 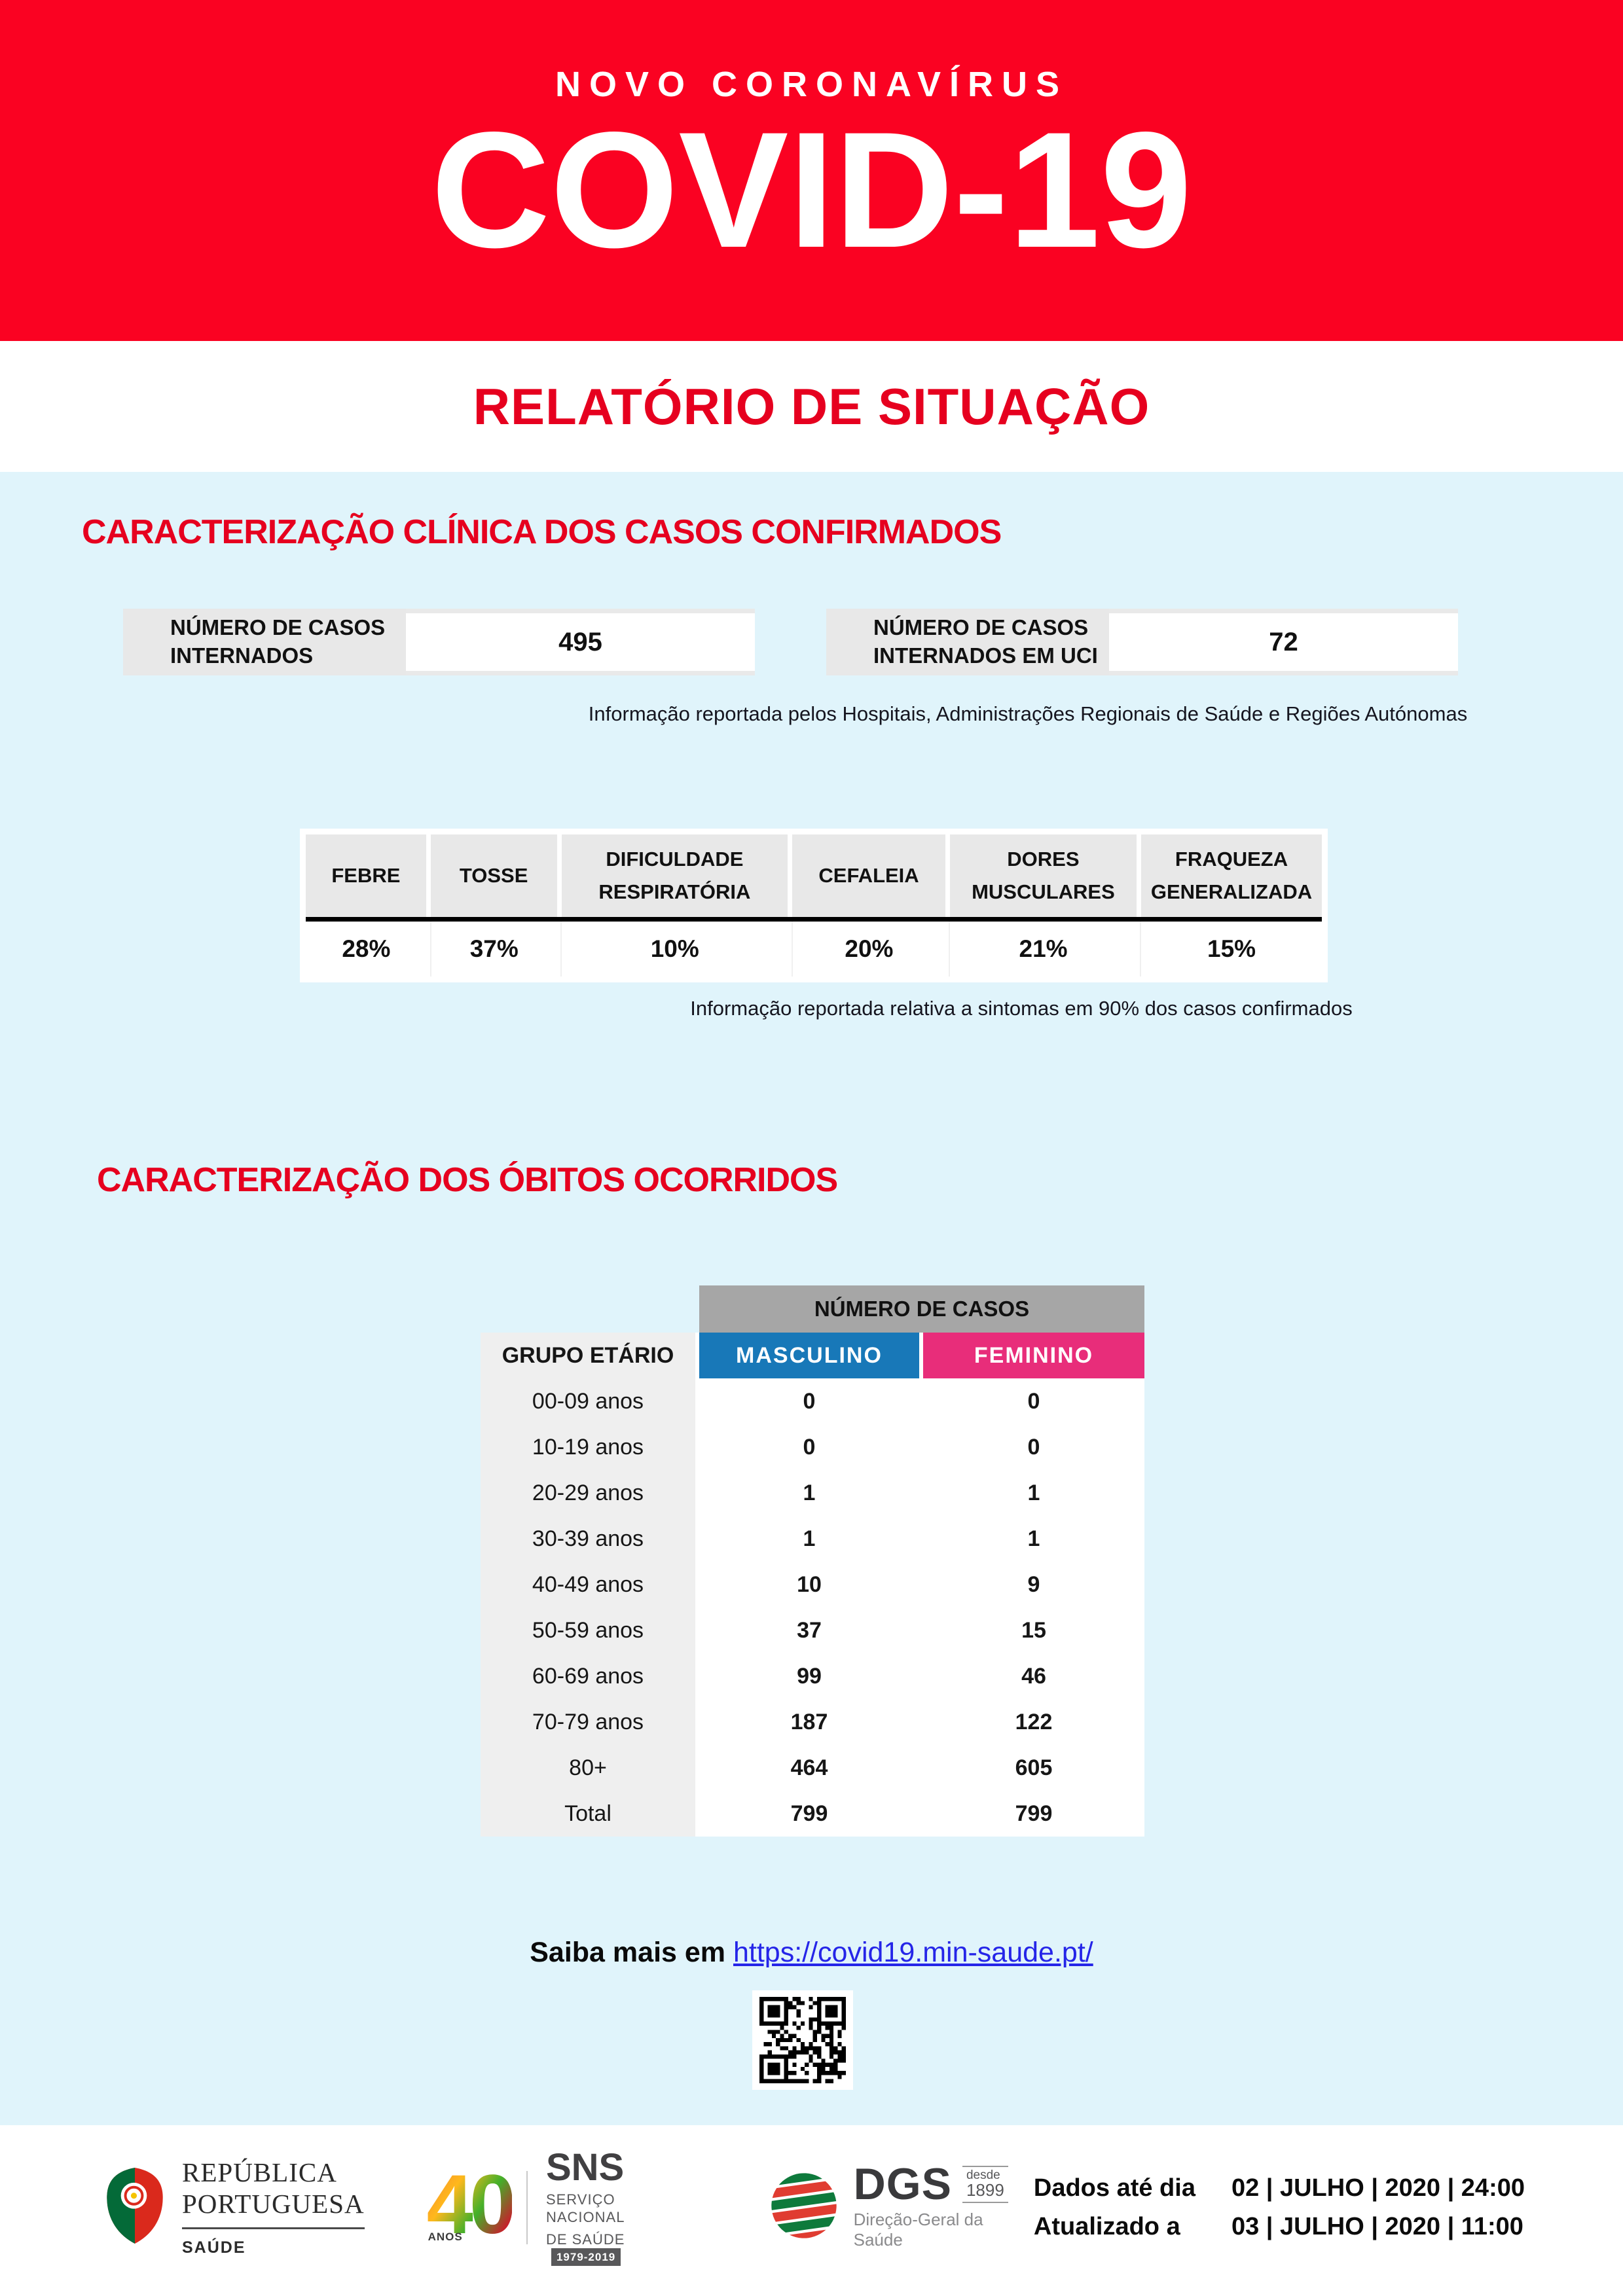 I want to click on table-row-female: 9, so click(x=1033, y=1584).